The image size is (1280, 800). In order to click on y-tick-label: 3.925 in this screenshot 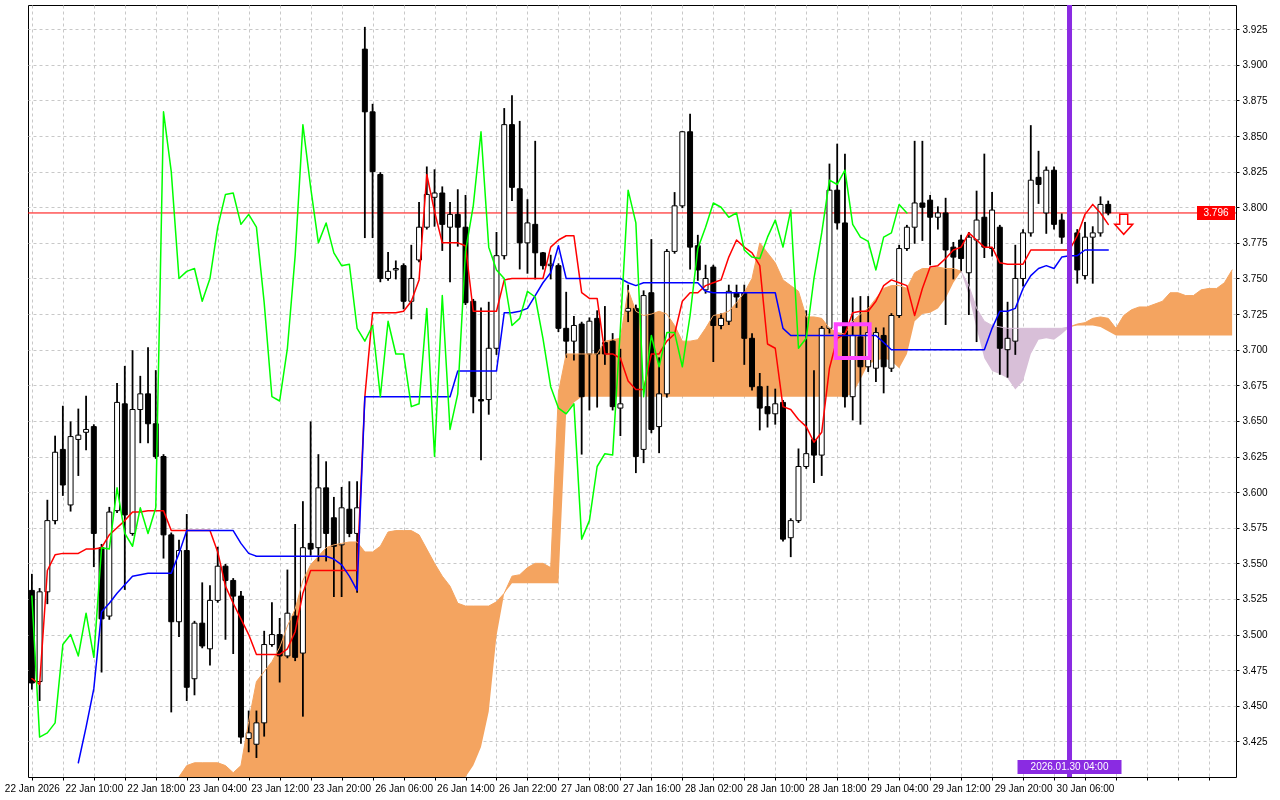, I will do `click(1255, 29)`.